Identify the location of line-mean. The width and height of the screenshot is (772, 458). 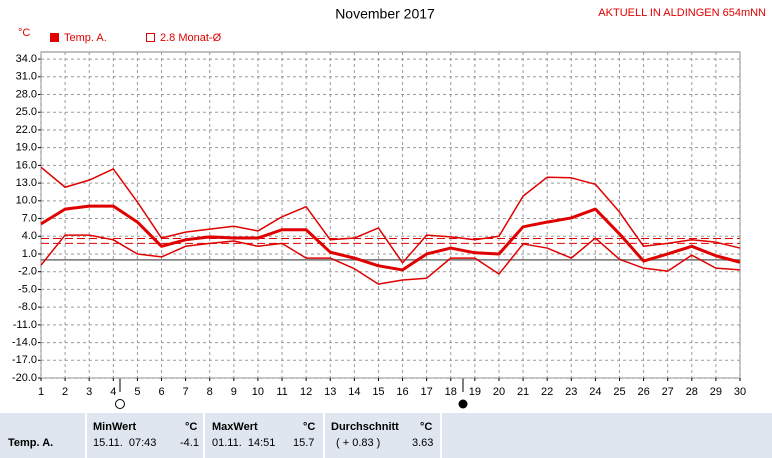
(390, 238).